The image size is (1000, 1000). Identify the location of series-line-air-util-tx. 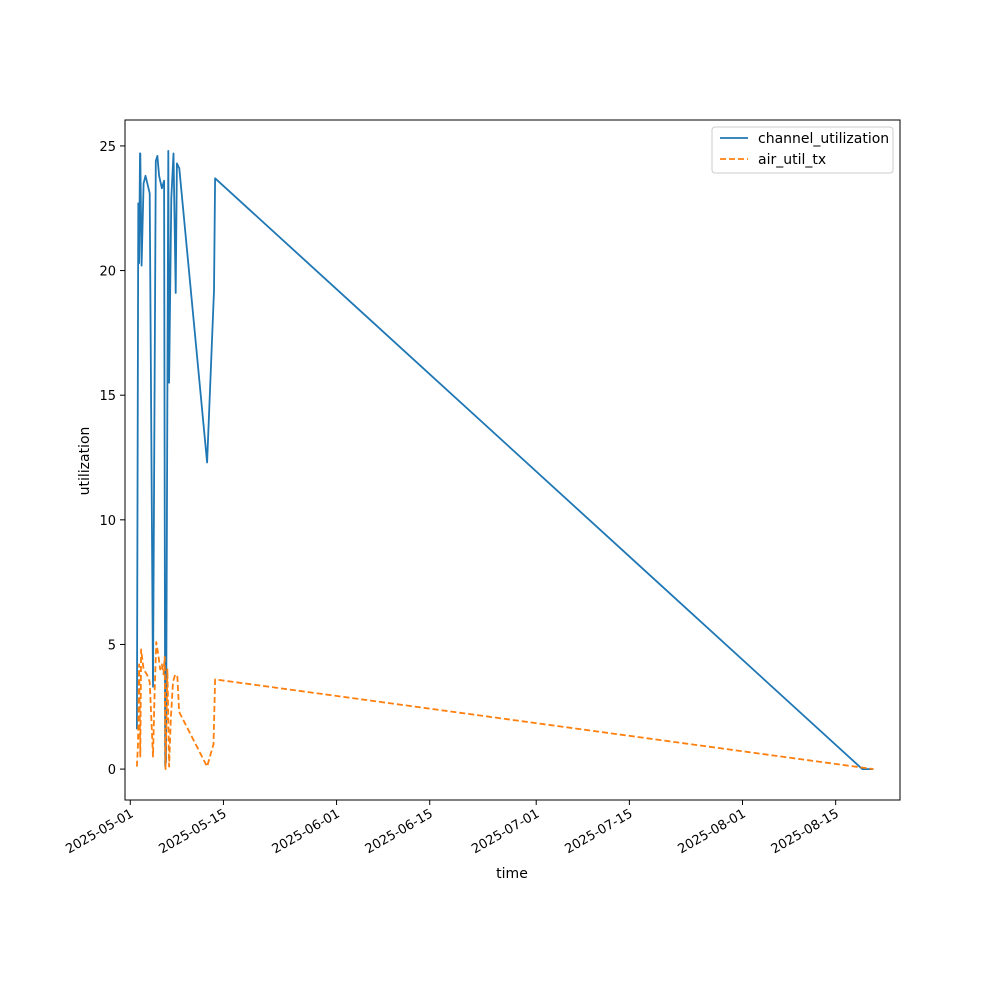
(505, 705).